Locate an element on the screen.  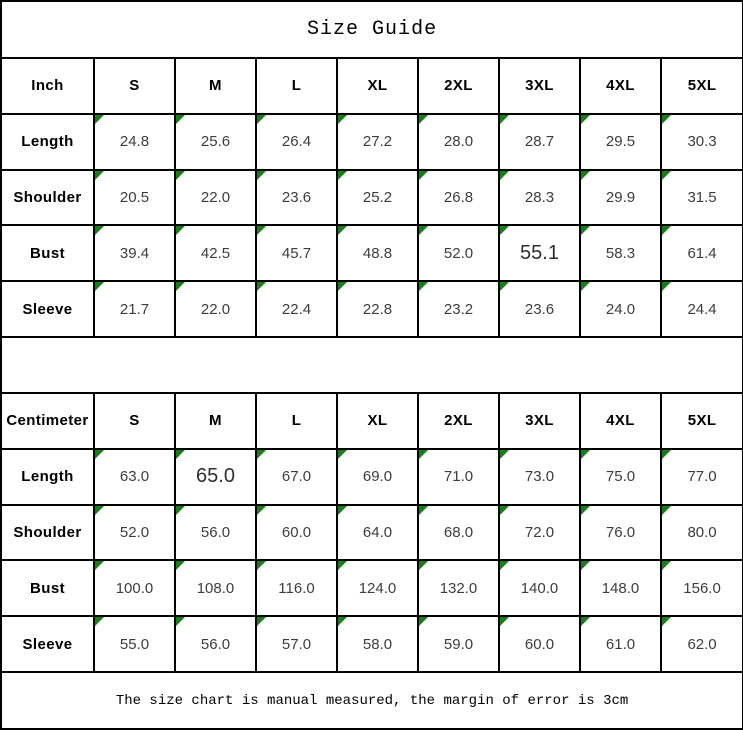
size-value-cell: 25.2 is located at coordinates (377, 197).